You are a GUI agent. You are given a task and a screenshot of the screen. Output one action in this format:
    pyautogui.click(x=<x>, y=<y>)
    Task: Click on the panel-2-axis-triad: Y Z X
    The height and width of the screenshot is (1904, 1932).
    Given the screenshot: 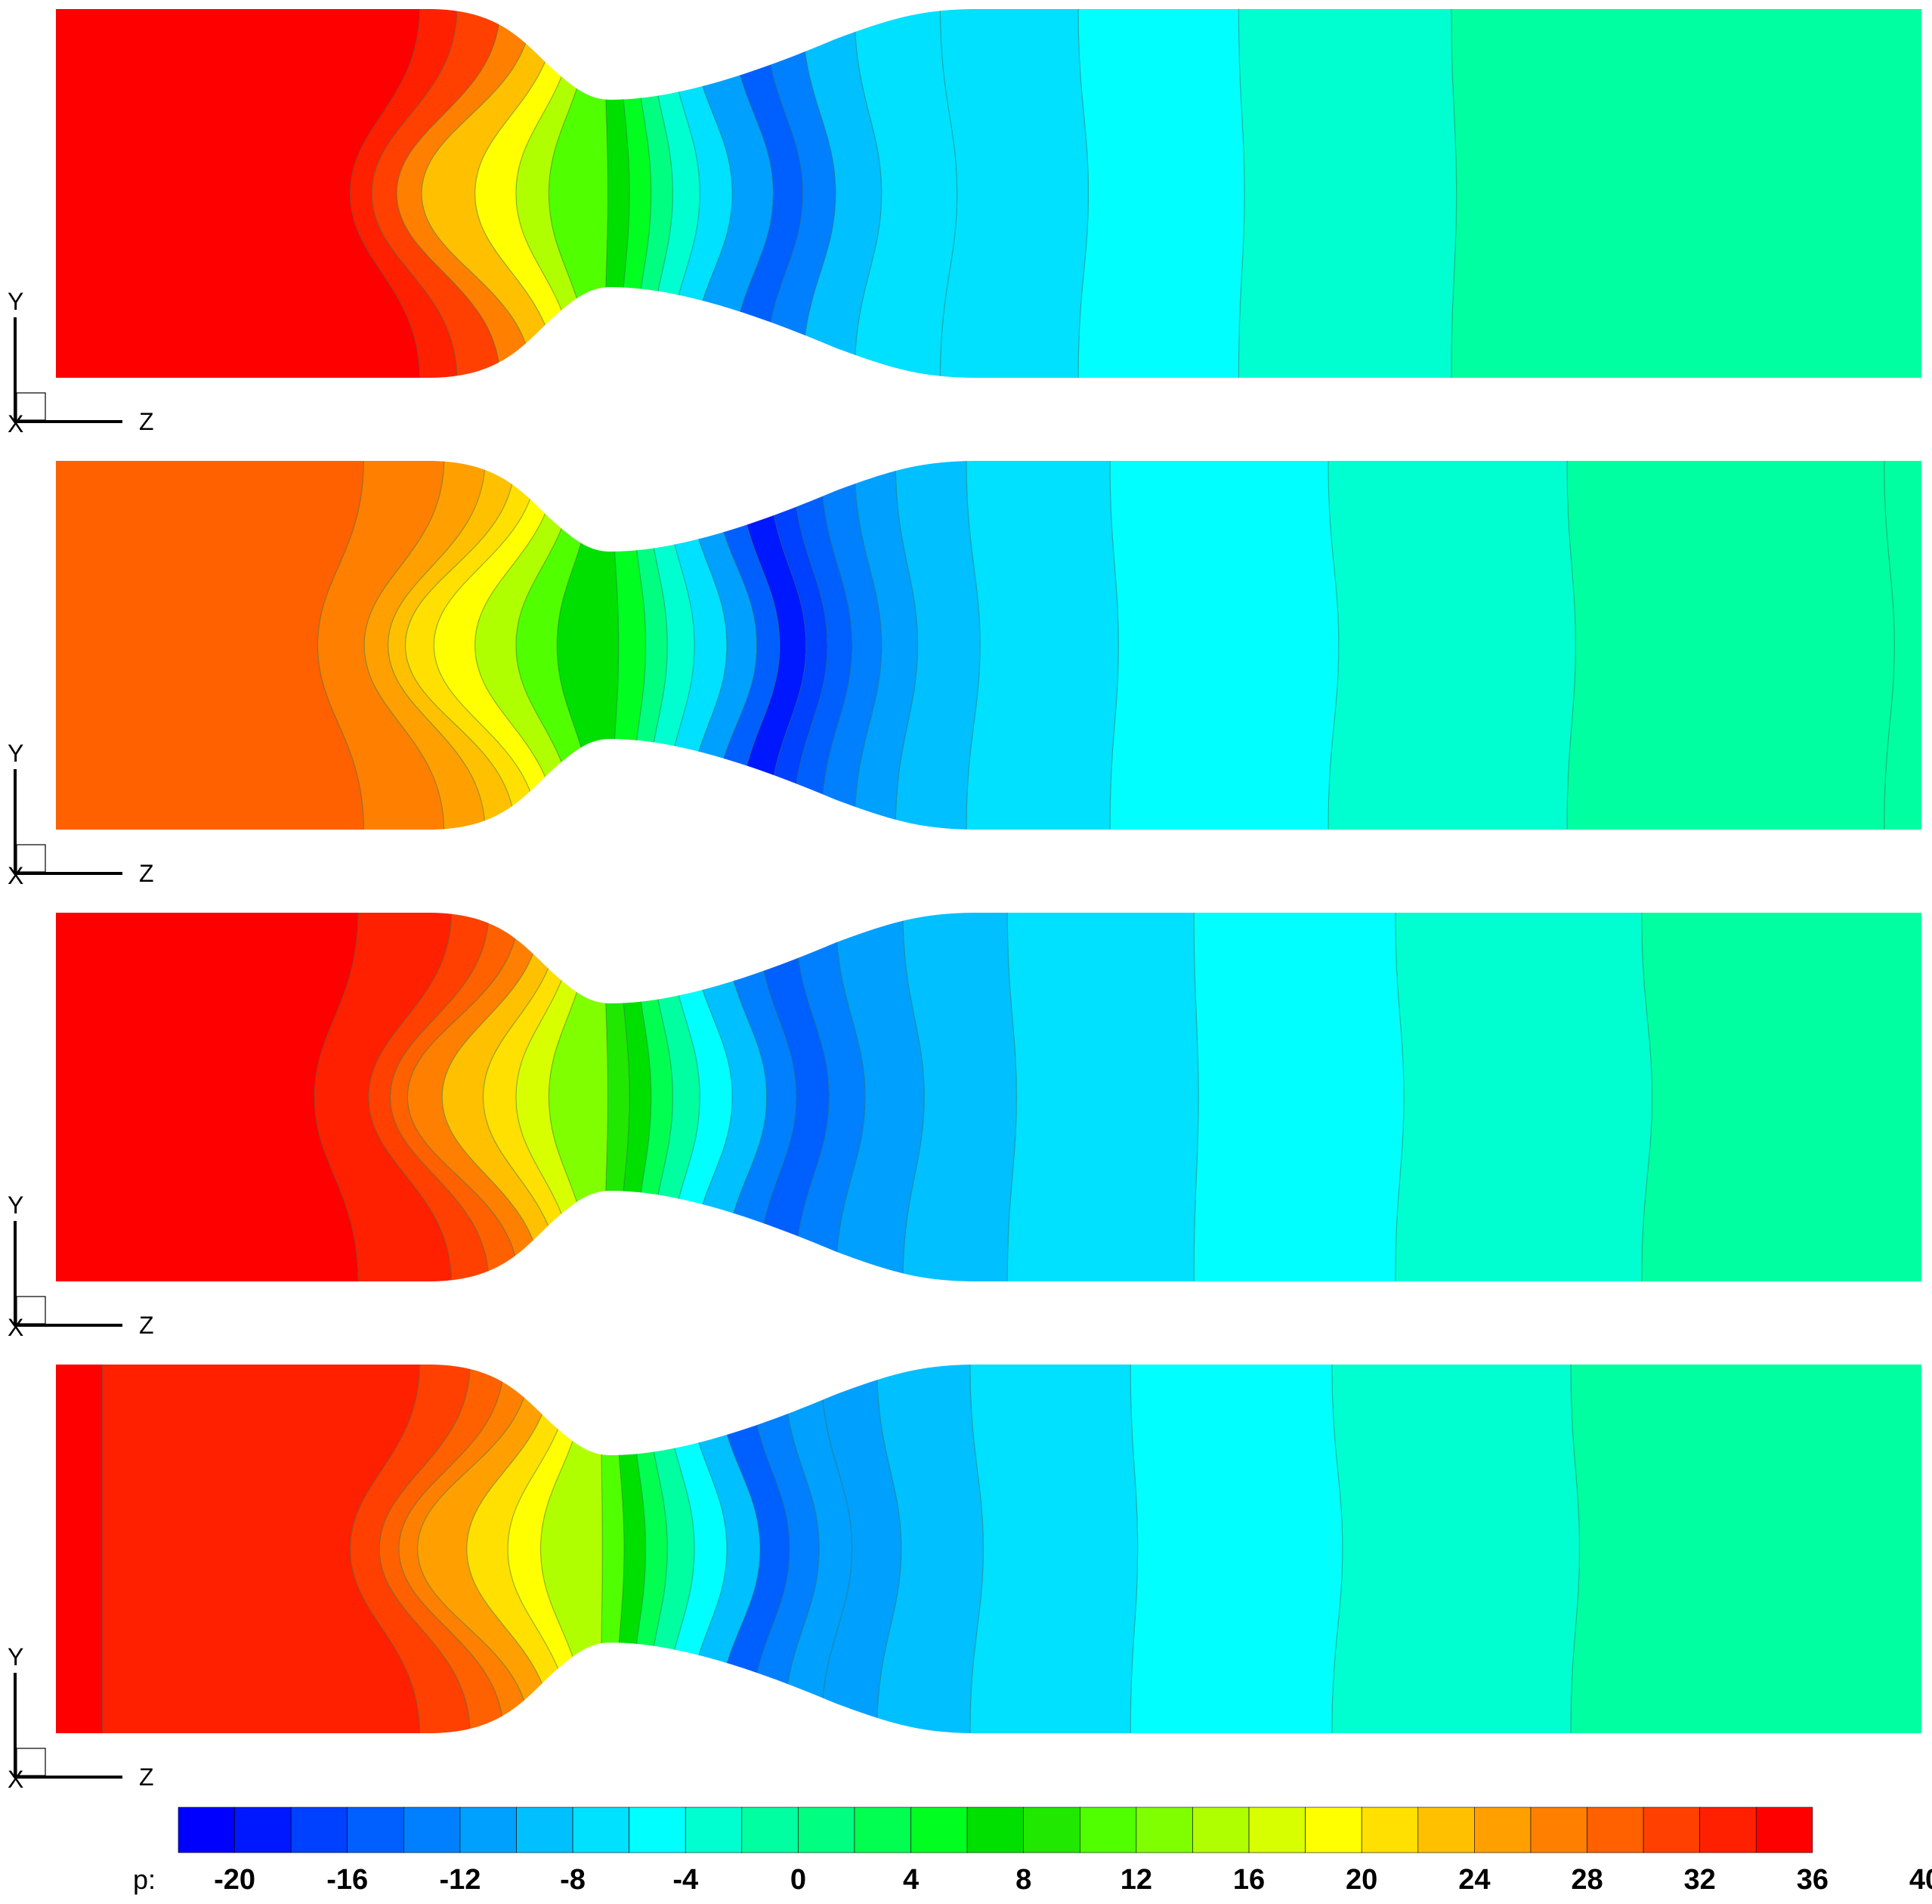 What is the action you would take?
    pyautogui.click(x=81, y=814)
    